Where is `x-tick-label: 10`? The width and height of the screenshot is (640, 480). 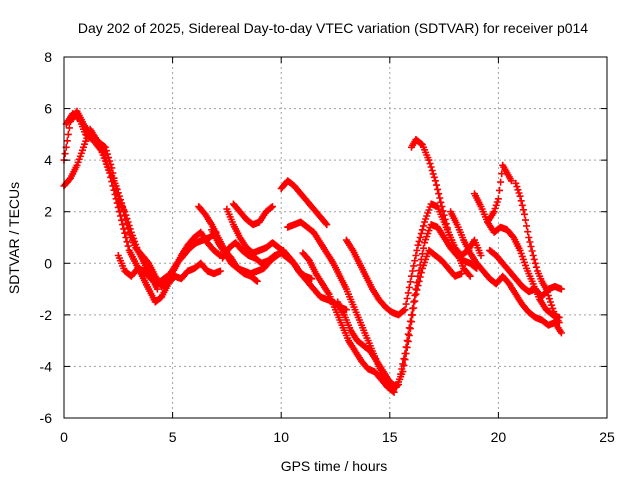
x-tick-label: 10 is located at coordinates (281, 437).